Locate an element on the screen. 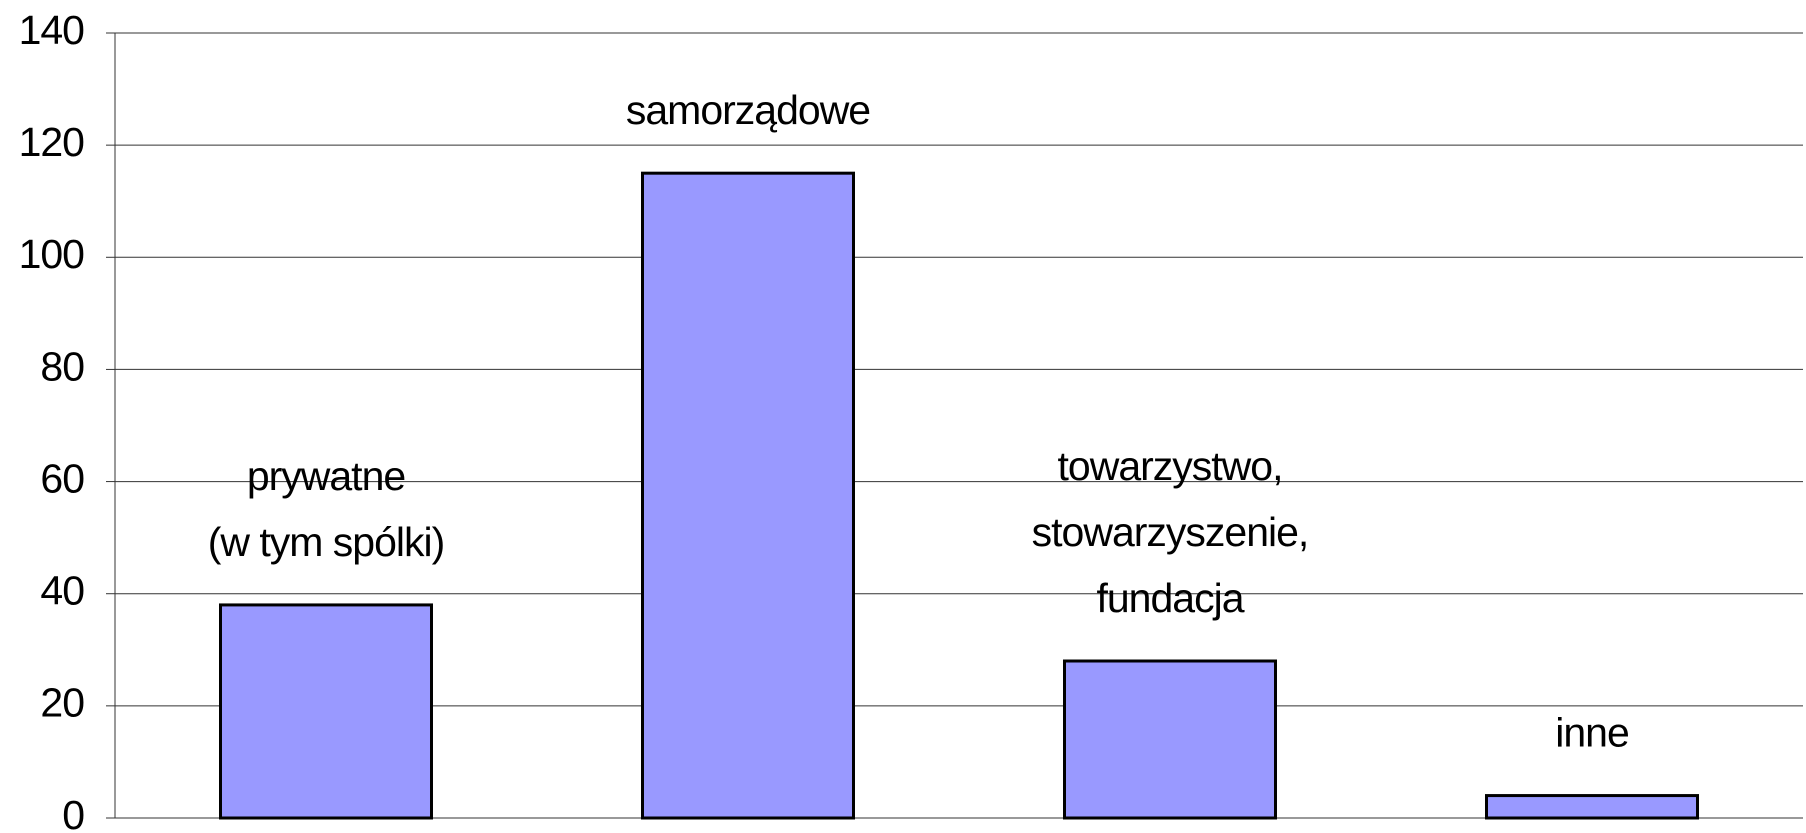  category-label: stowarzyszenie, is located at coordinates (1170, 532).